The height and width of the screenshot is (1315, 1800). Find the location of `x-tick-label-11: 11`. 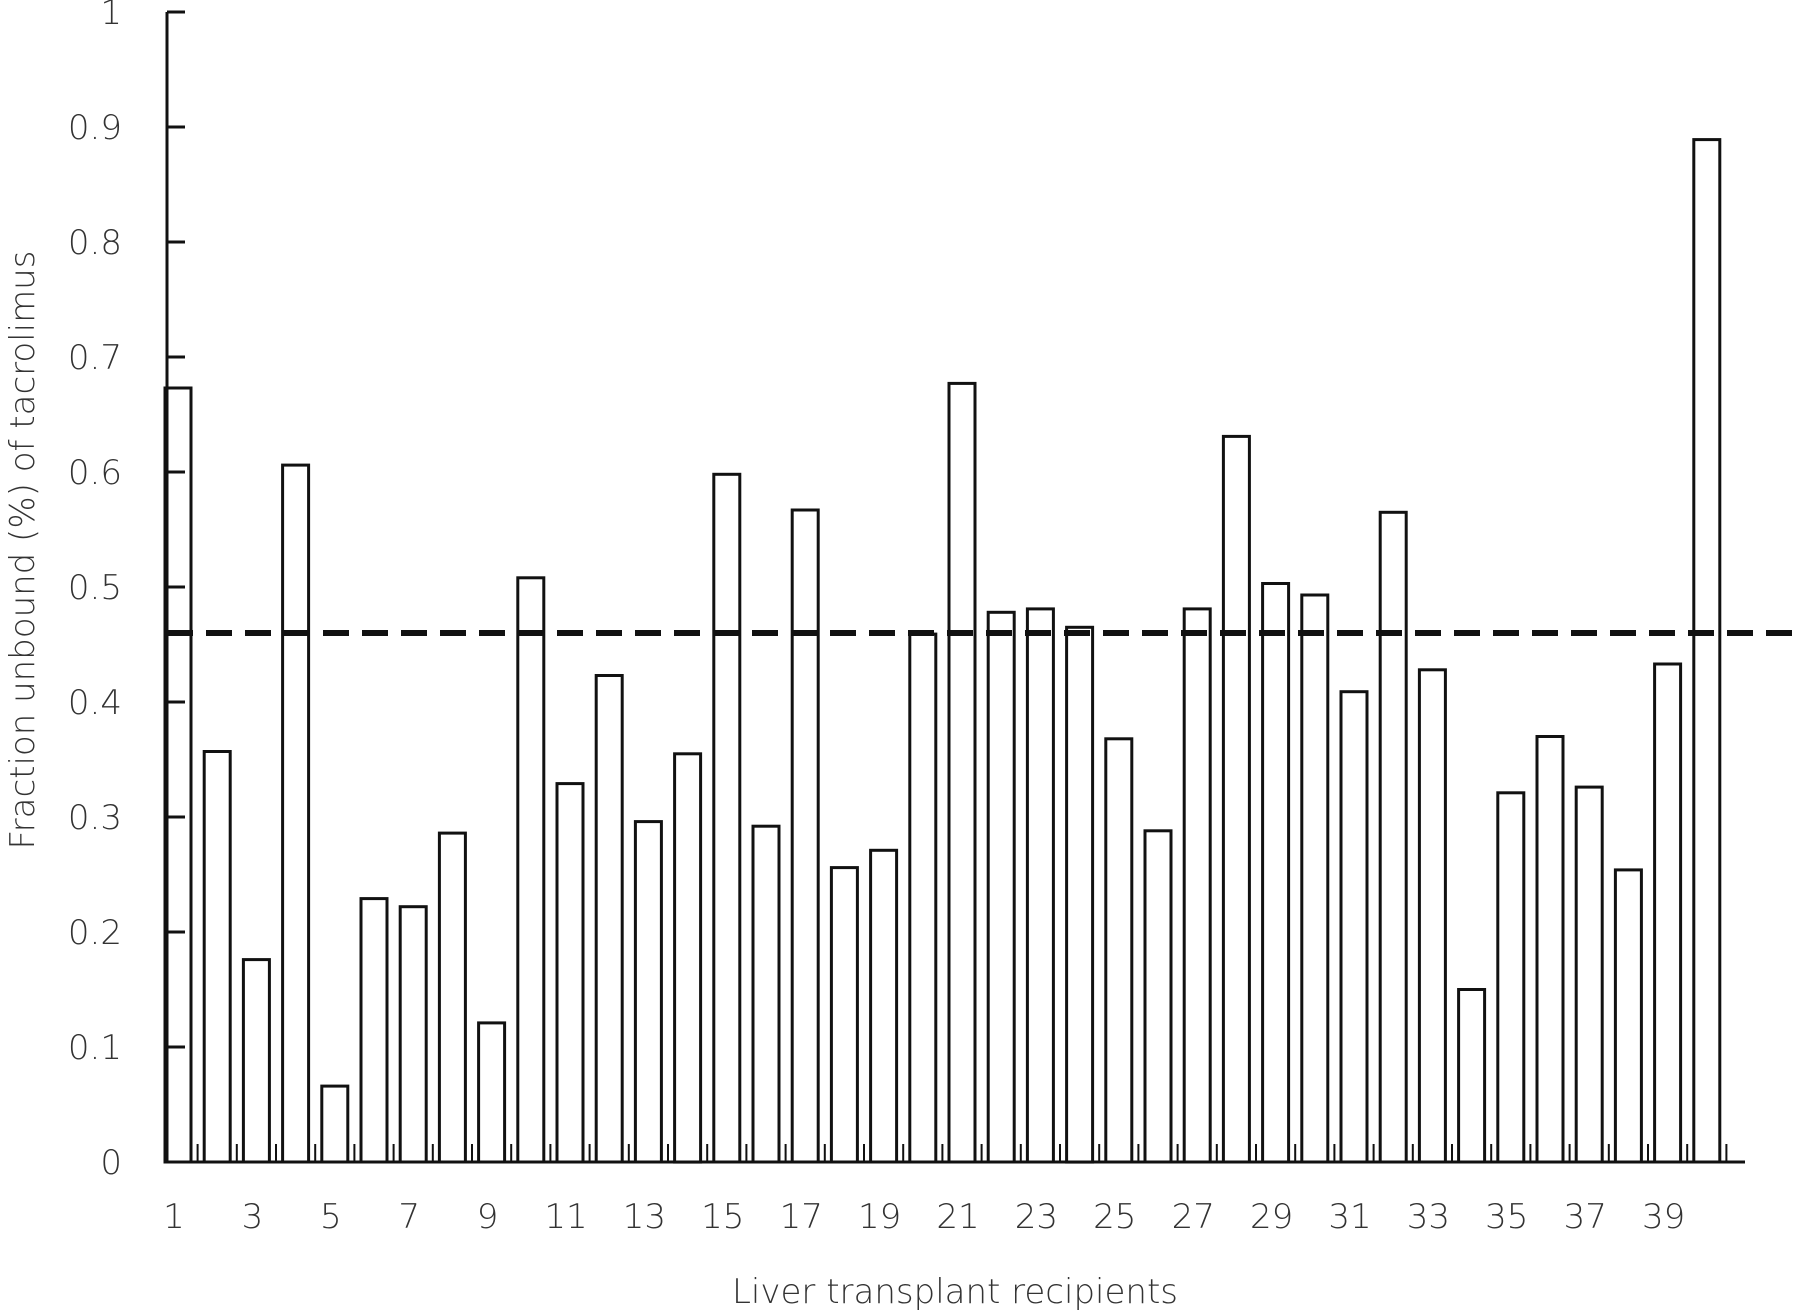

x-tick-label-11: 11 is located at coordinates (565, 1217).